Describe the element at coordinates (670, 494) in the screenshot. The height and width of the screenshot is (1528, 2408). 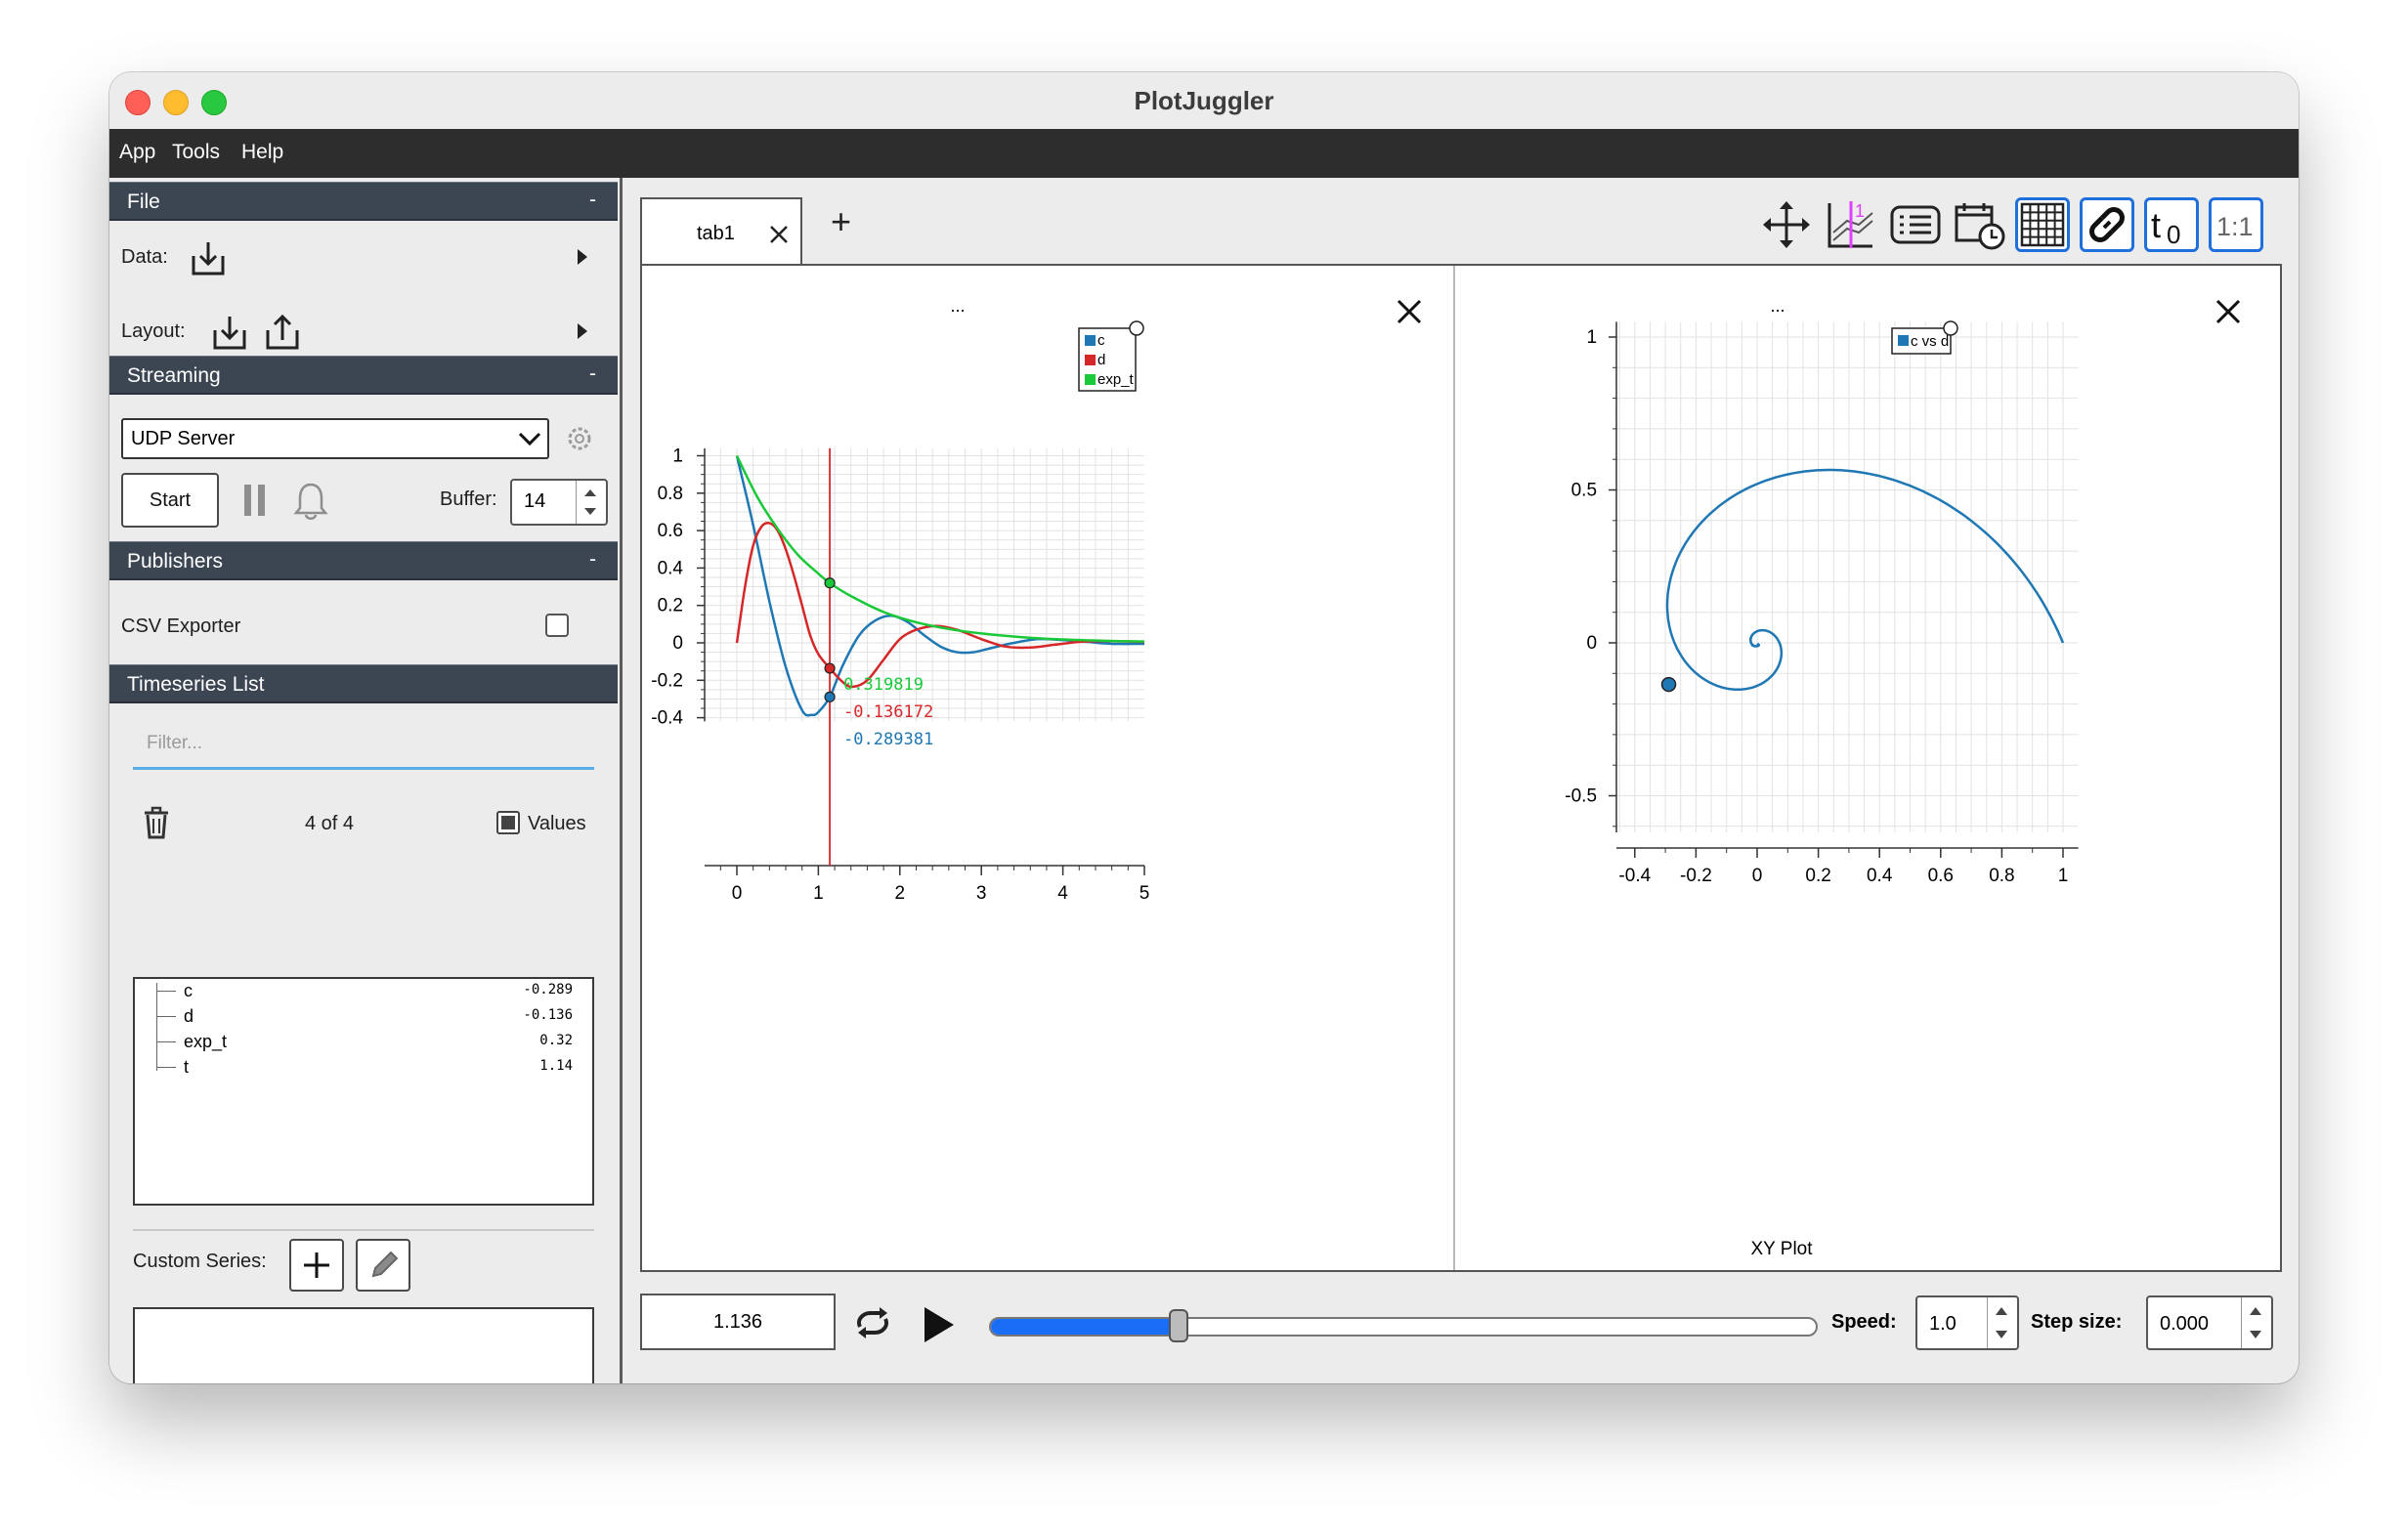
I see `y-tick-label: 0.8` at that location.